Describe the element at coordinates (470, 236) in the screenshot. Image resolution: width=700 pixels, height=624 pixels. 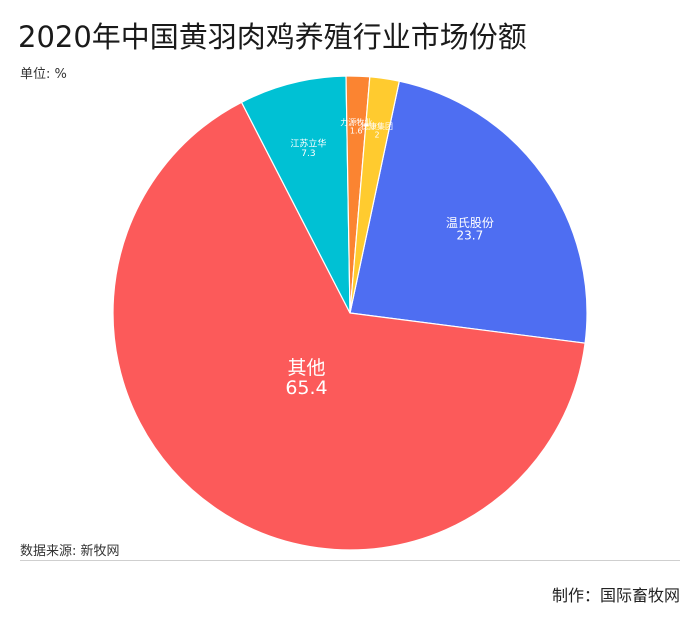
I see `slice-value-label: 23.7` at that location.